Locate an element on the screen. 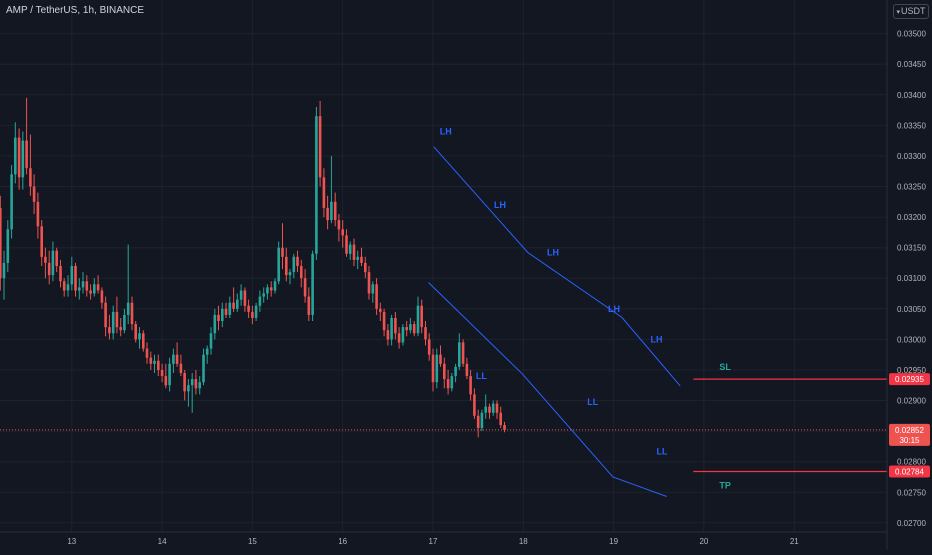  last-price-badge is located at coordinates (909, 434).